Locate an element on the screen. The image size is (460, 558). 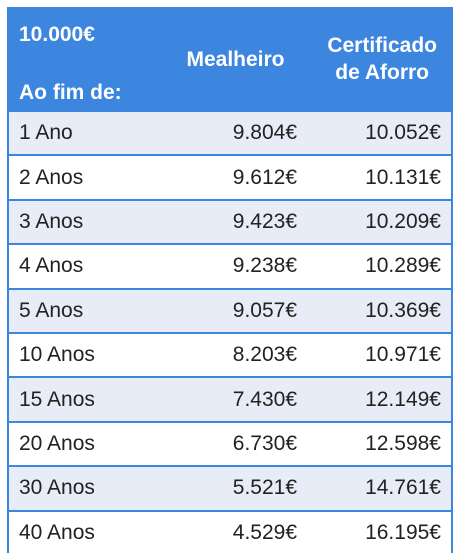
certificado-value: 12.149€ is located at coordinates (379, 399).